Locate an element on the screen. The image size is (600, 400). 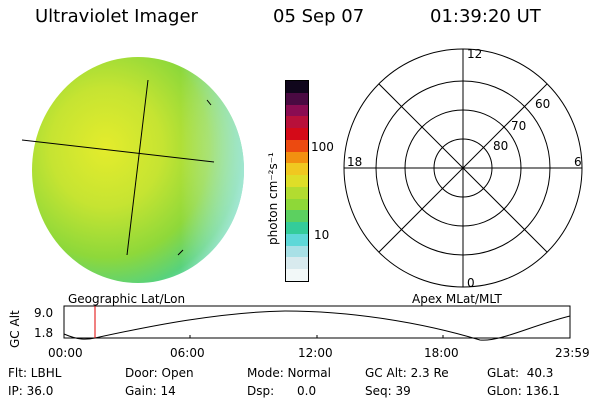
altitude-curve is located at coordinates (317, 325).